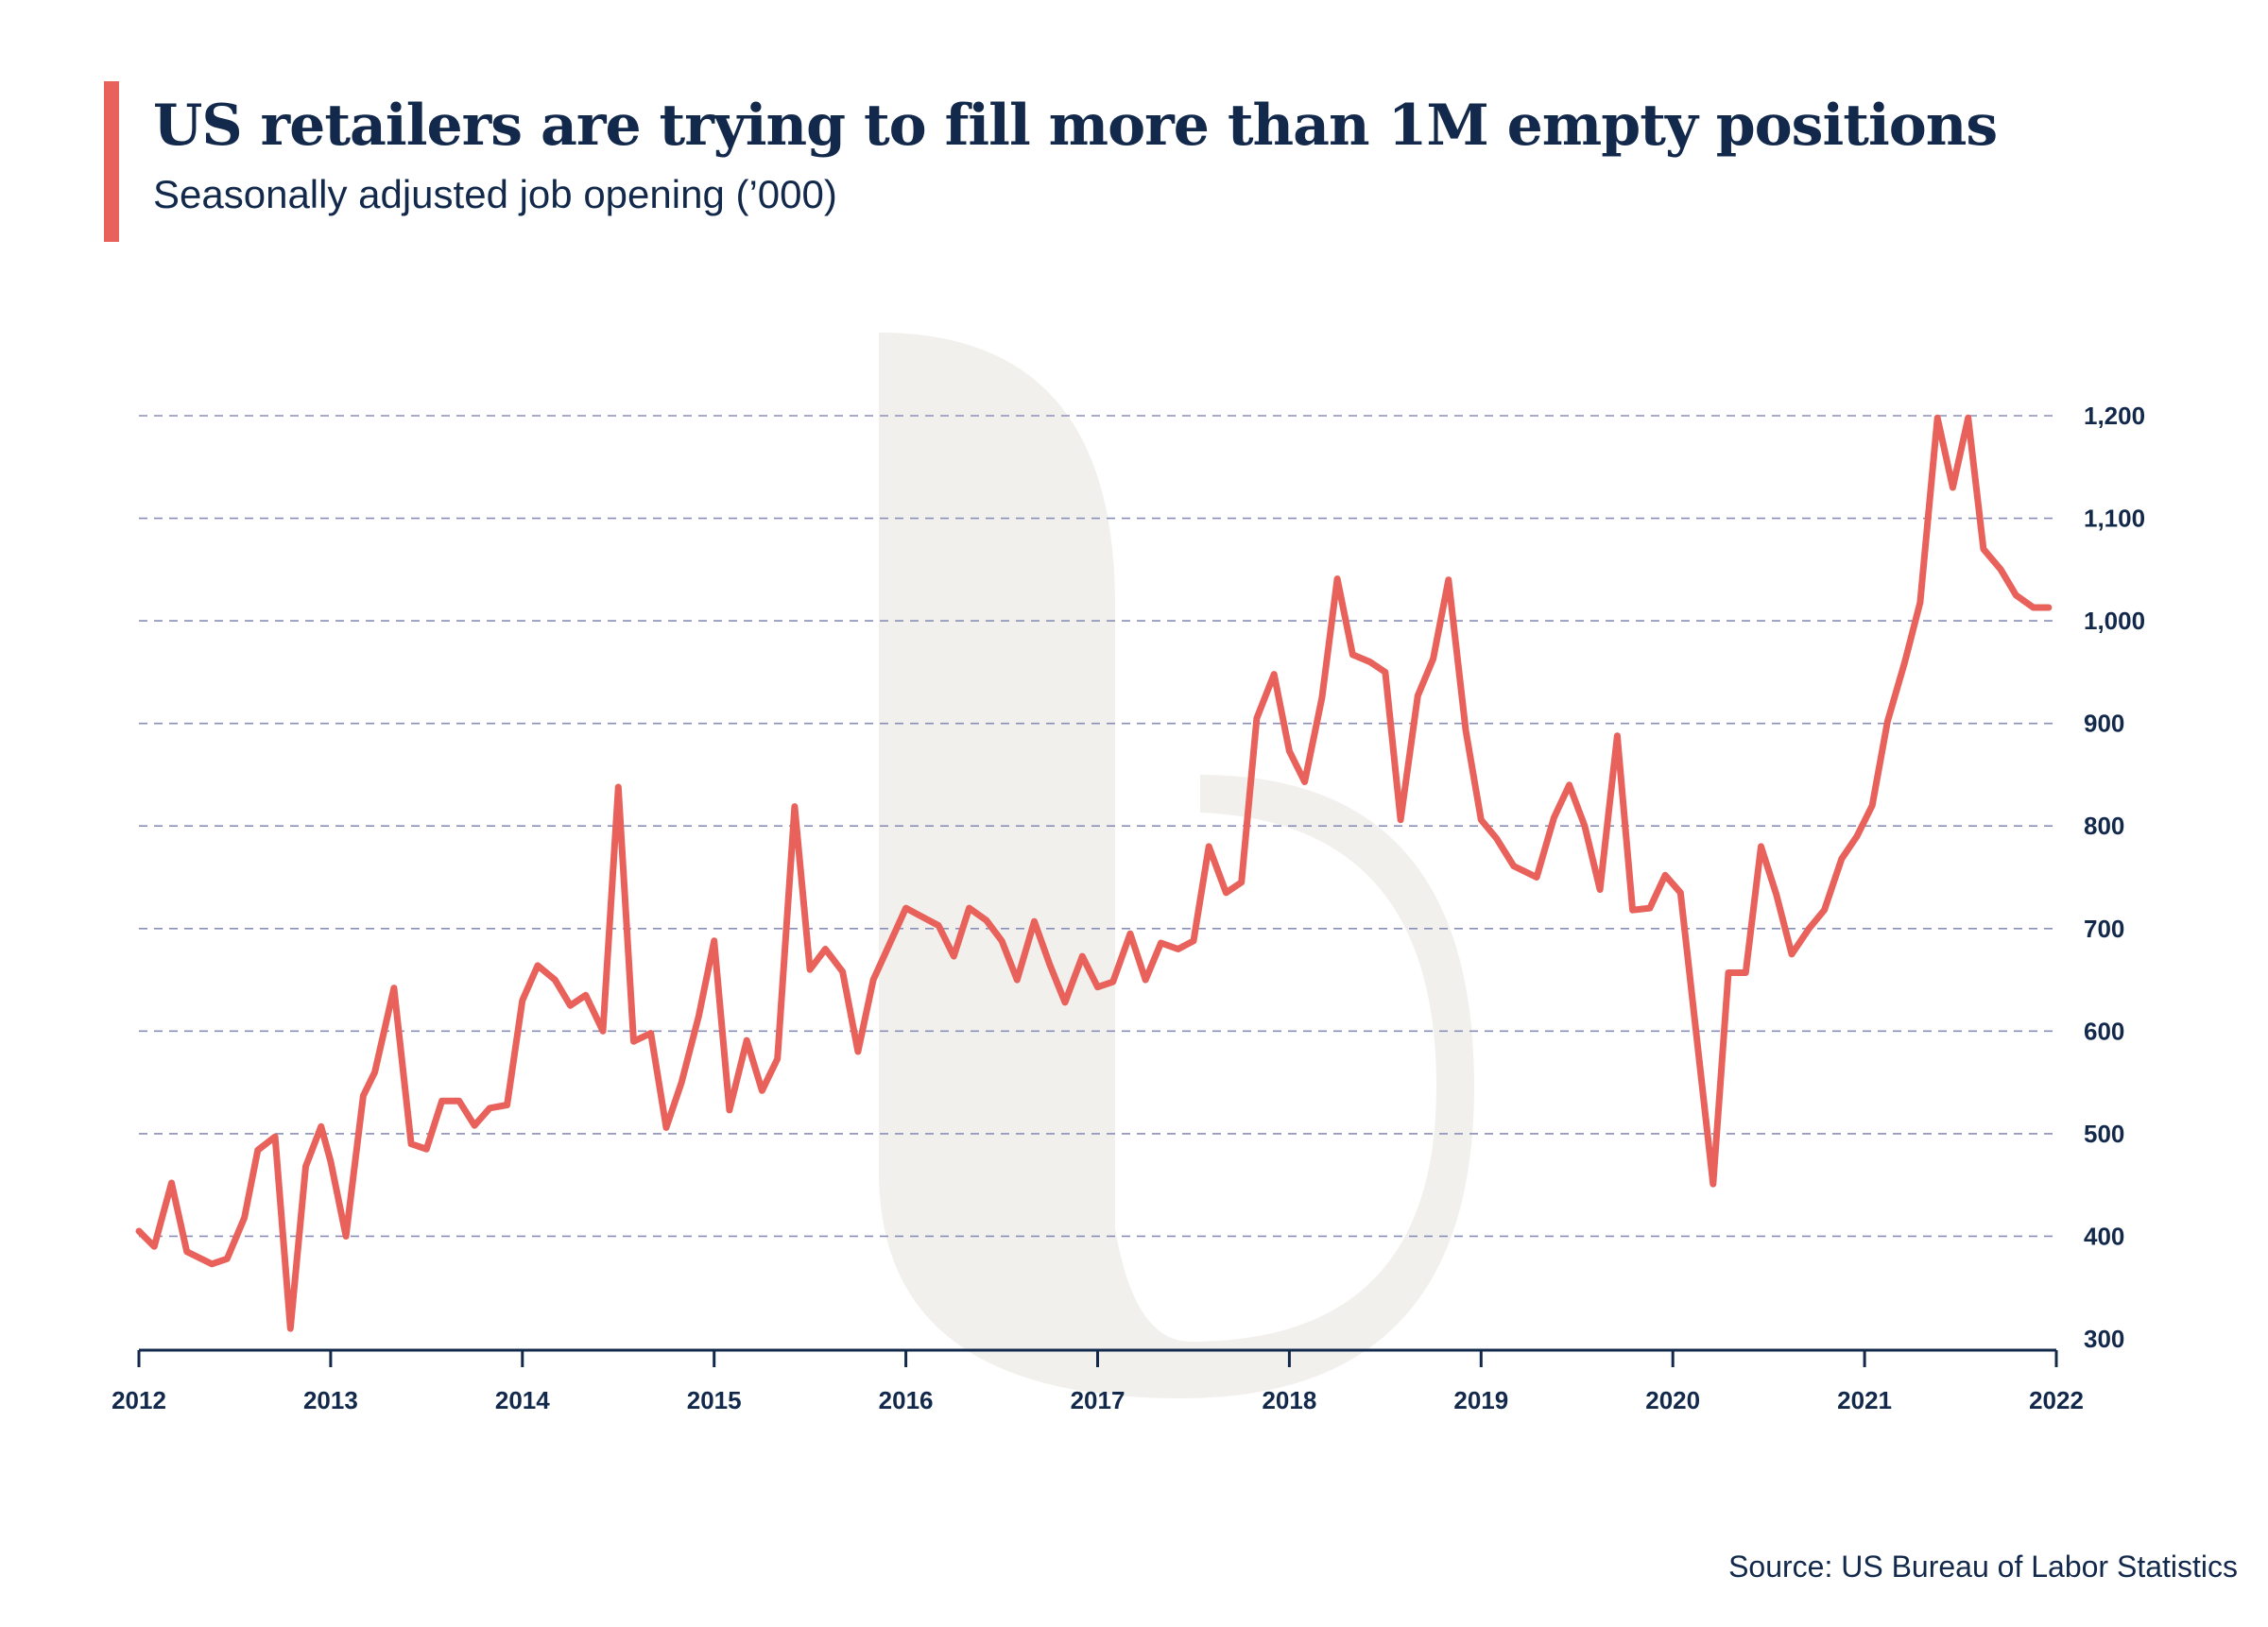 This screenshot has width=2268, height=1627. I want to click on x-tick-label: 2019, so click(1480, 1400).